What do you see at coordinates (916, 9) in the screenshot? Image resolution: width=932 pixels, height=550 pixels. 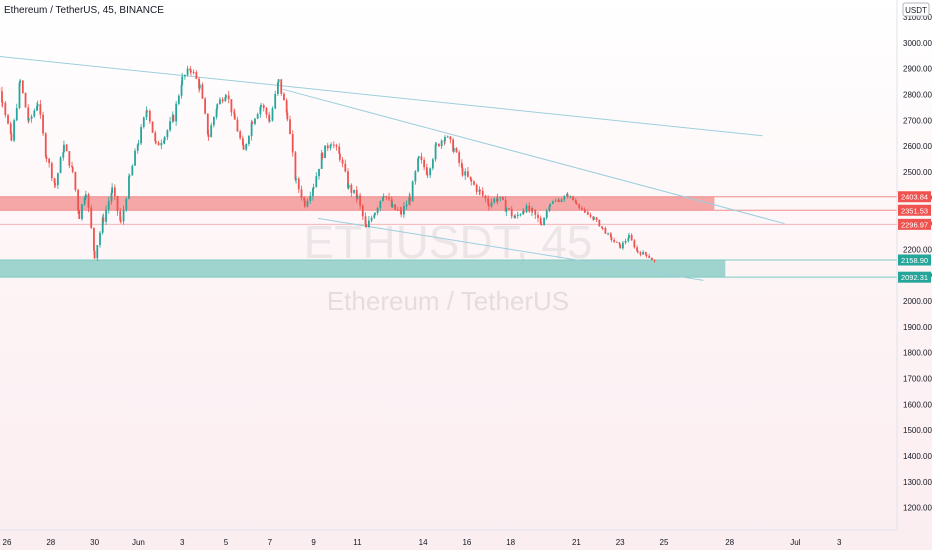 I see `currency-badge: USDT` at bounding box center [916, 9].